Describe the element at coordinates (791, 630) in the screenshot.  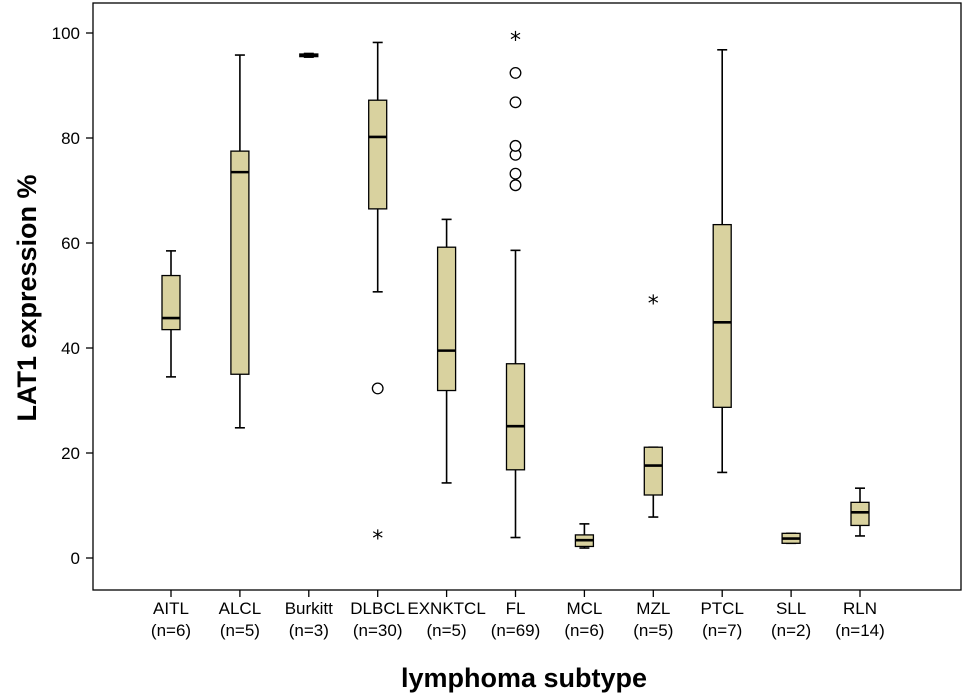
I see `x-tick-n-label: (n=2)` at that location.